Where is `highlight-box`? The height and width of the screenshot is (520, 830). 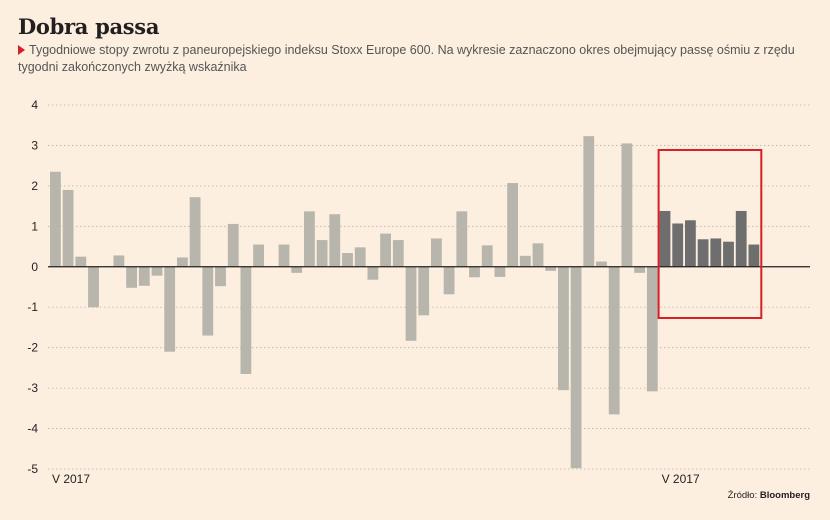 highlight-box is located at coordinates (710, 234).